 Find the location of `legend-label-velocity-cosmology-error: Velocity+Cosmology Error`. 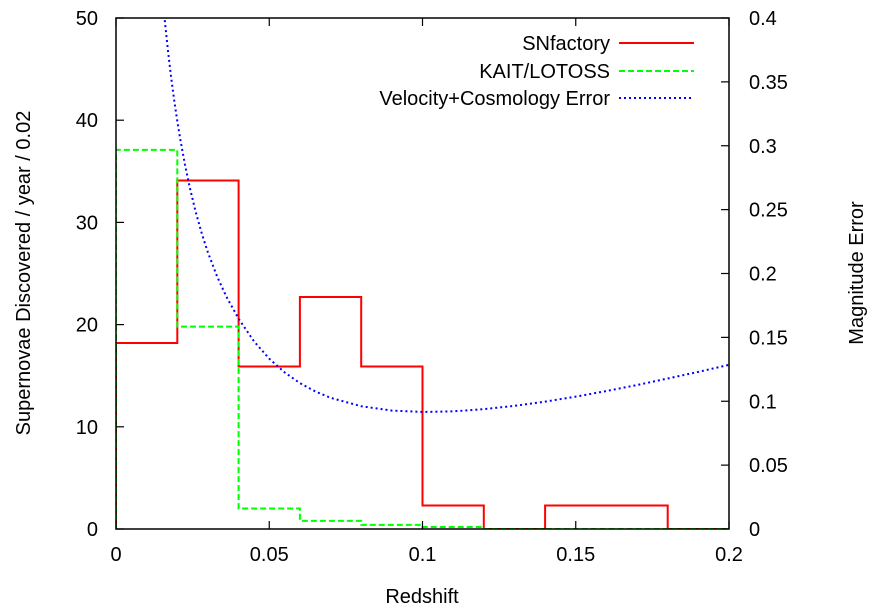

legend-label-velocity-cosmology-error: Velocity+Cosmology Error is located at coordinates (494, 99).